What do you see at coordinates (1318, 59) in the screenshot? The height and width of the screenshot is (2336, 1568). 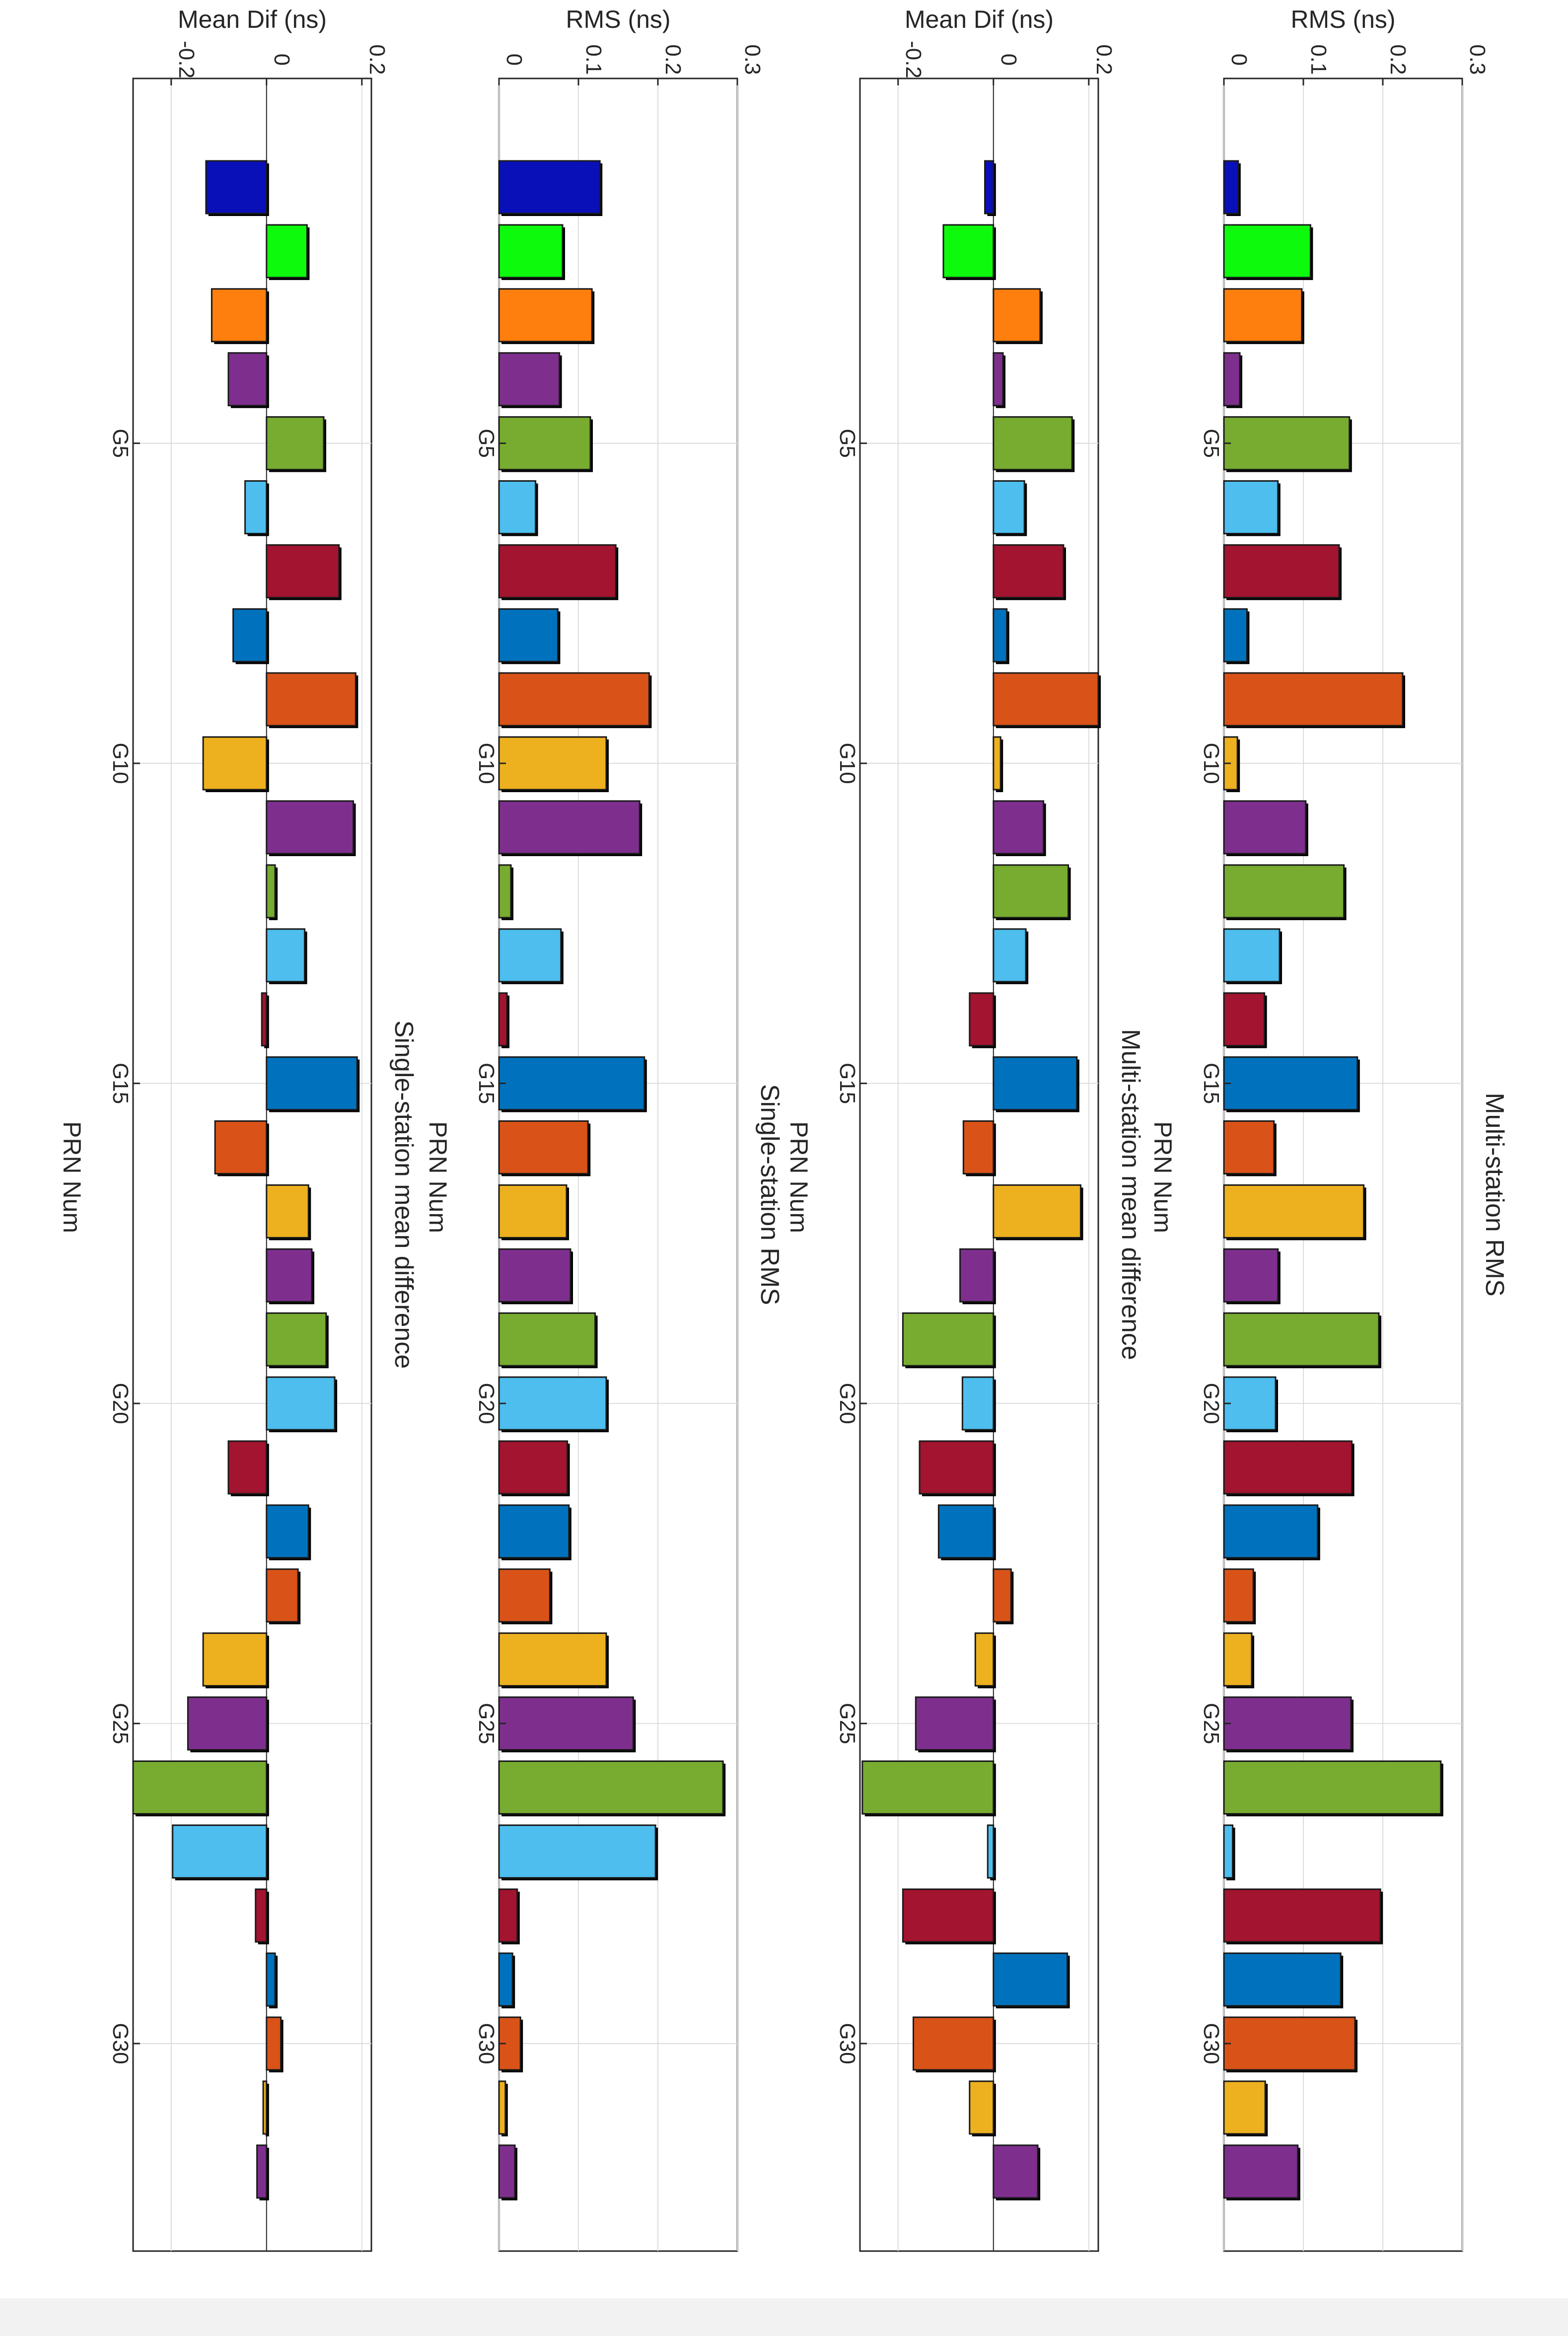 I see `value-tick-label: 0.1` at bounding box center [1318, 59].